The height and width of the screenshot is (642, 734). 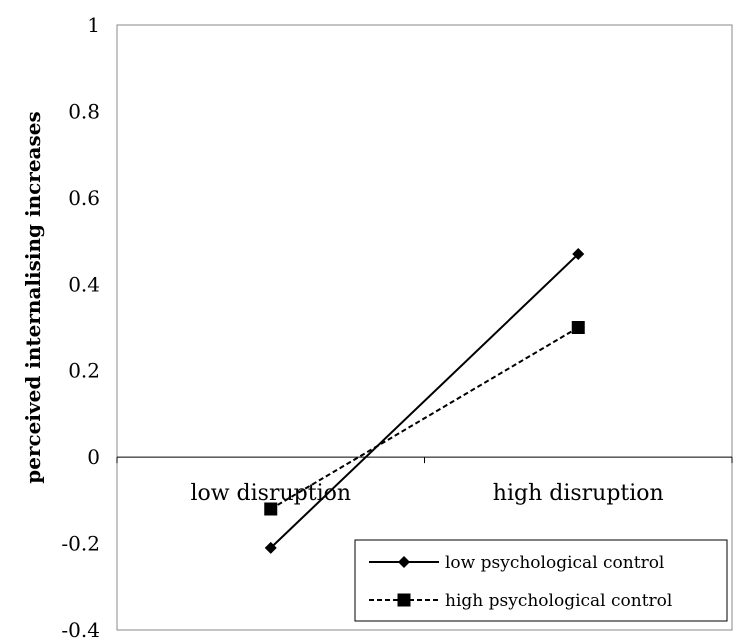 I want to click on y-tick-label: 0.4, so click(x=84, y=284).